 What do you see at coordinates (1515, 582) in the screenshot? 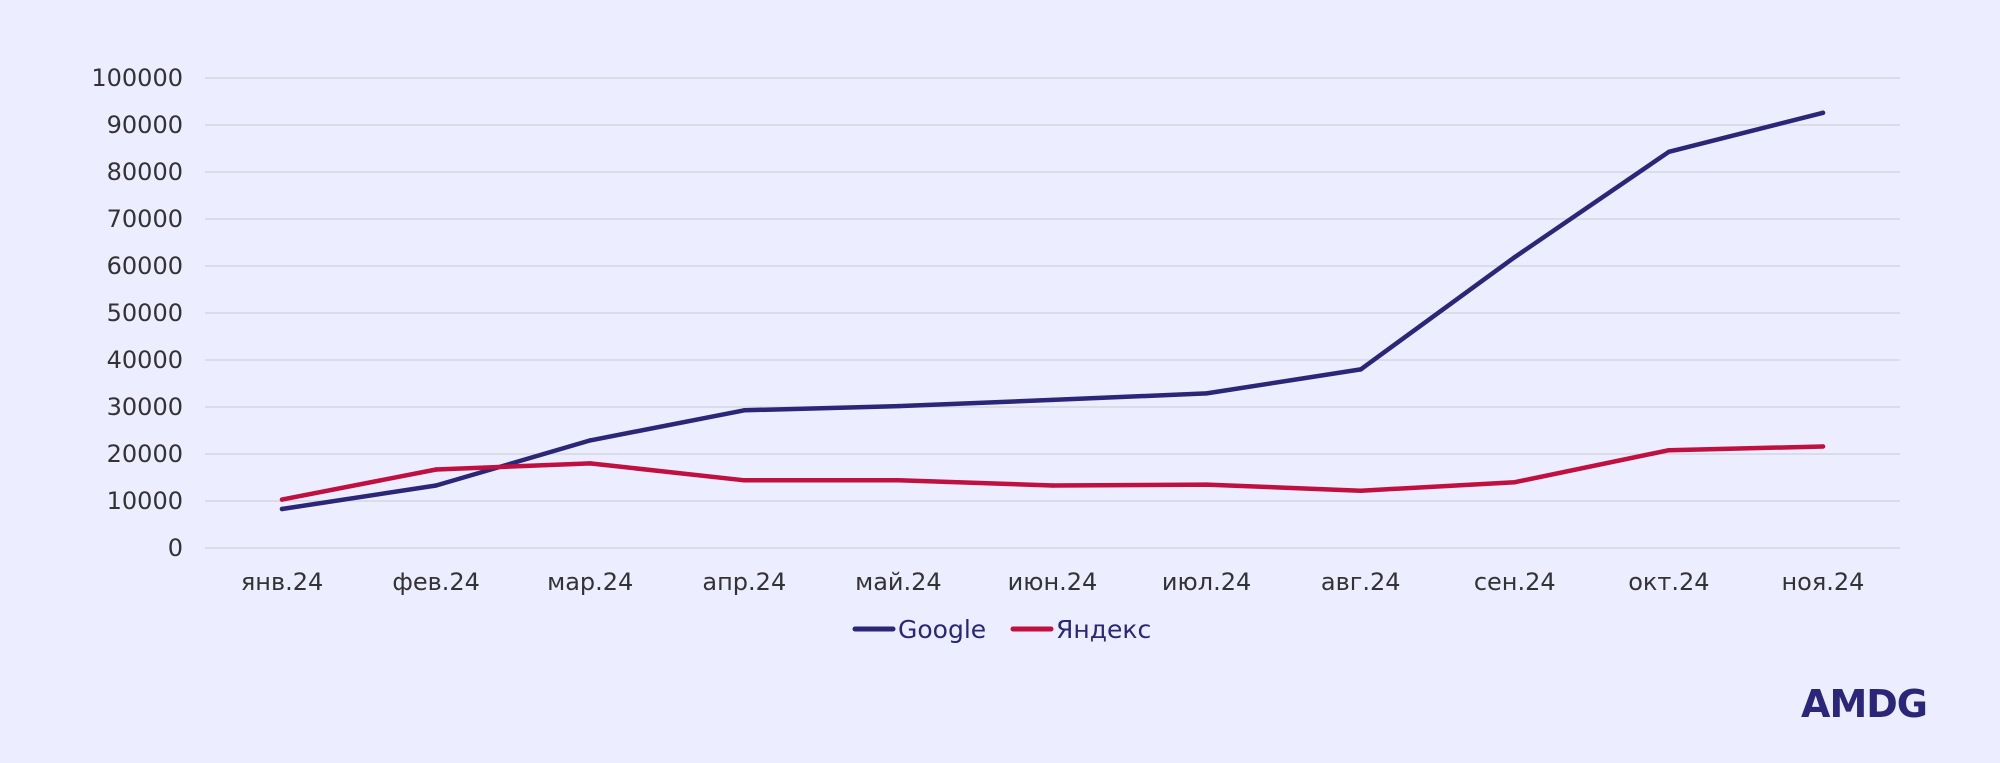
I see `x-tick-label: сен.24` at bounding box center [1515, 582].